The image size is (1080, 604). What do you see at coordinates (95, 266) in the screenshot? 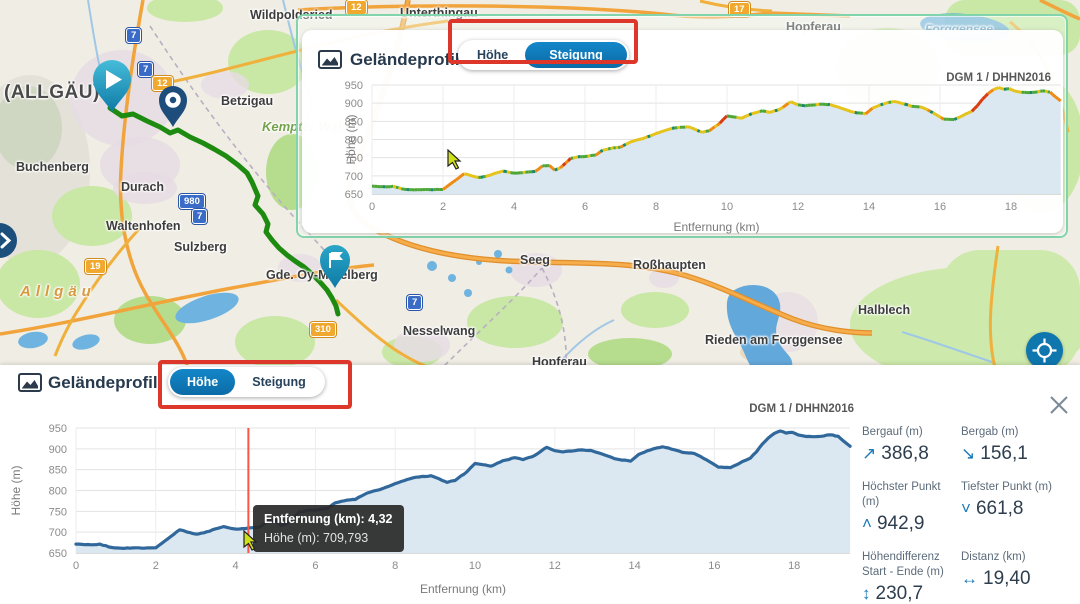
I see `road-shield-b19-icon: 19` at bounding box center [95, 266].